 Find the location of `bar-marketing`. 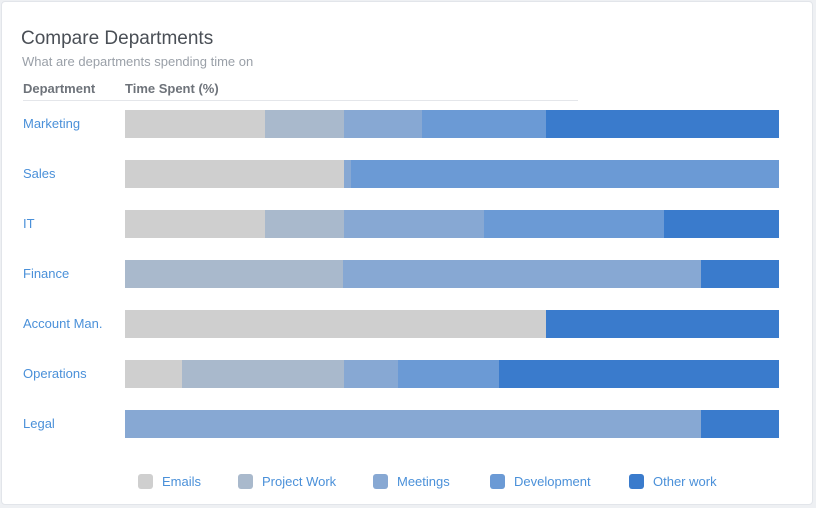

bar-marketing is located at coordinates (452, 124).